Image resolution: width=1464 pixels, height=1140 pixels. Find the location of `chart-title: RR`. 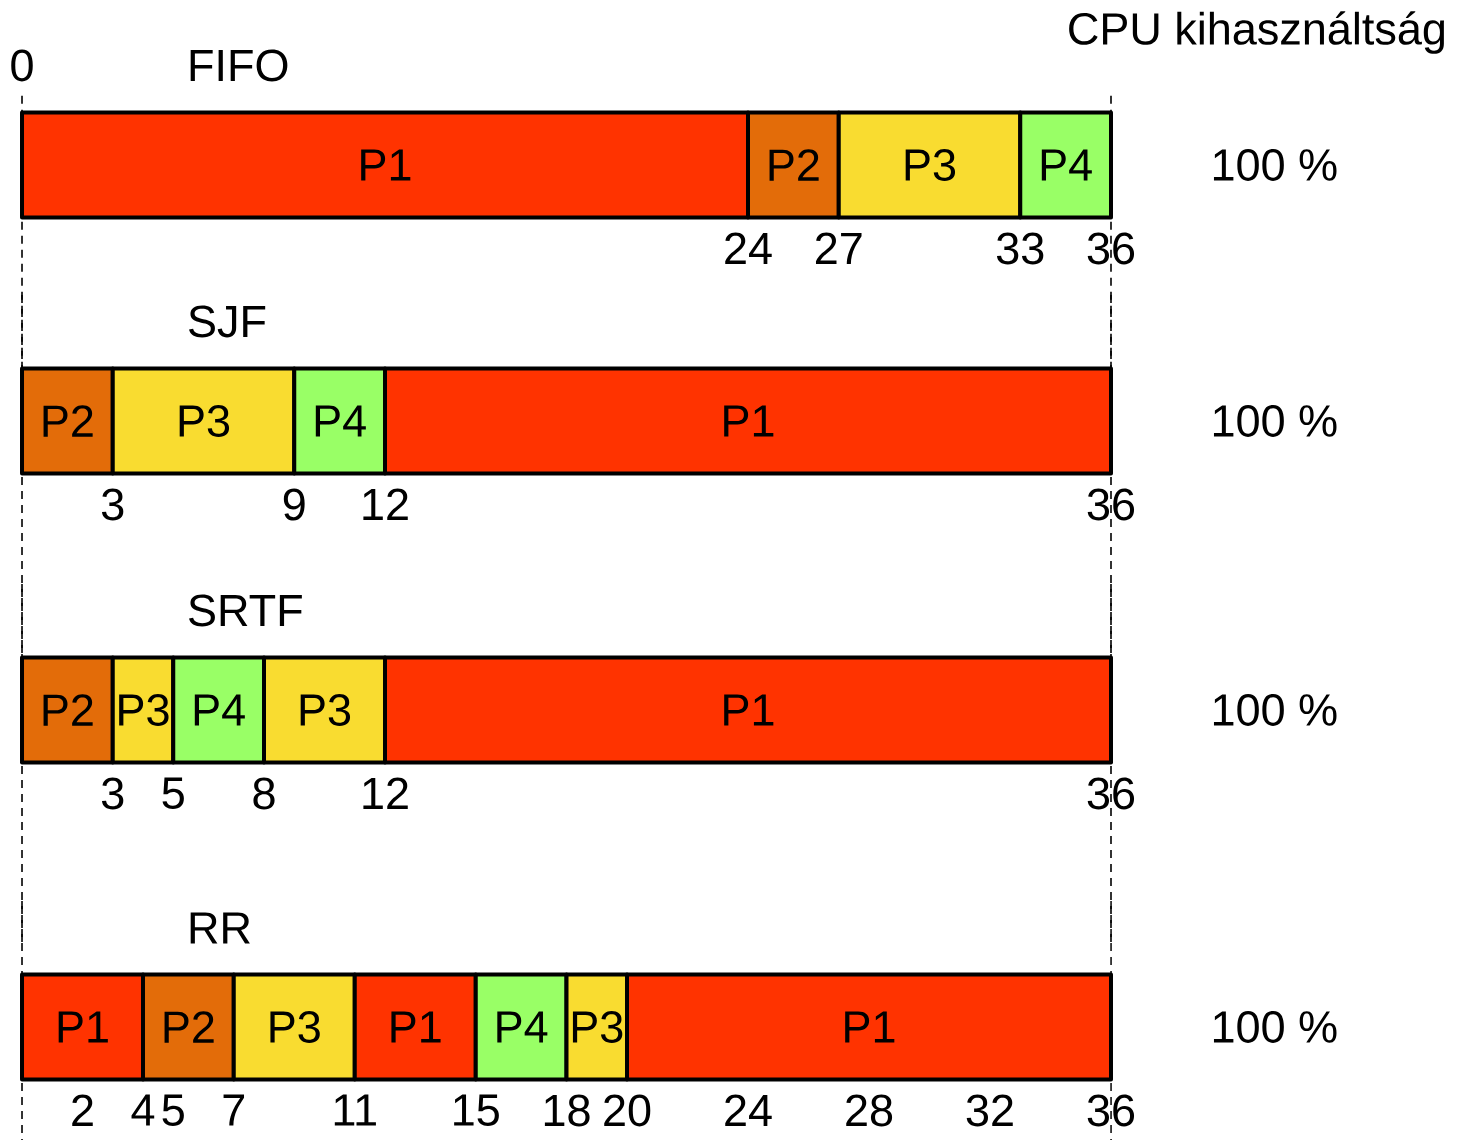

chart-title: RR is located at coordinates (220, 928).